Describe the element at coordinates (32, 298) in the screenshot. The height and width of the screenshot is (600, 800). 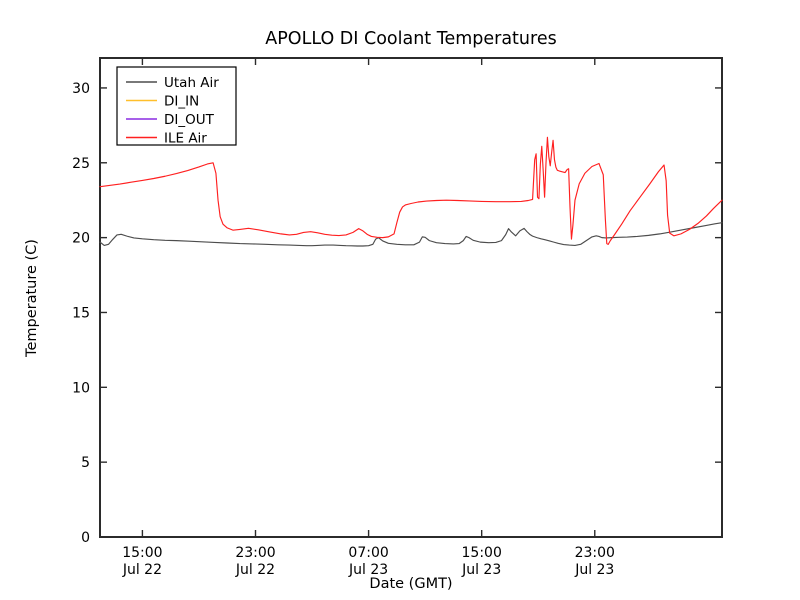
I see `y-axis-label: Temperature (C)` at that location.